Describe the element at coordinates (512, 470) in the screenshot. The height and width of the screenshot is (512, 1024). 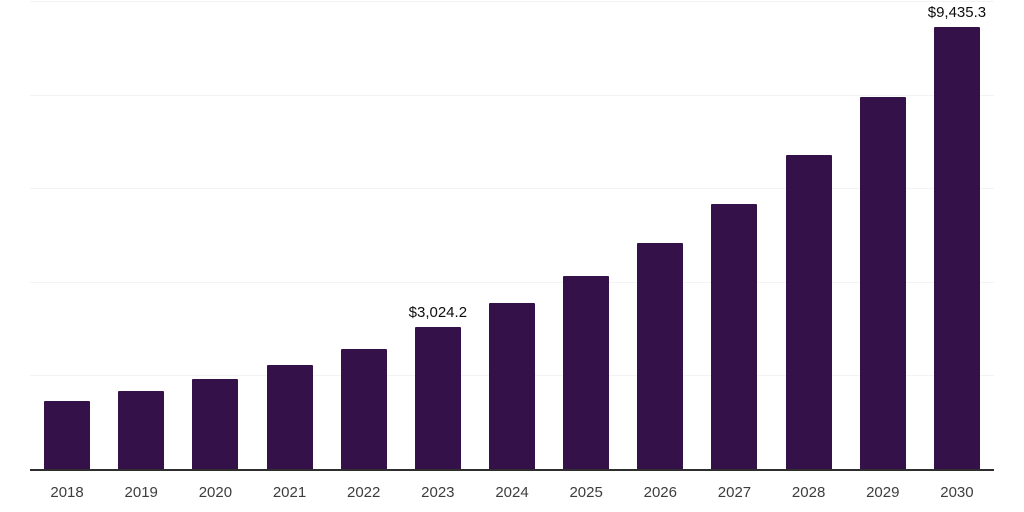
I see `x-axis-line` at that location.